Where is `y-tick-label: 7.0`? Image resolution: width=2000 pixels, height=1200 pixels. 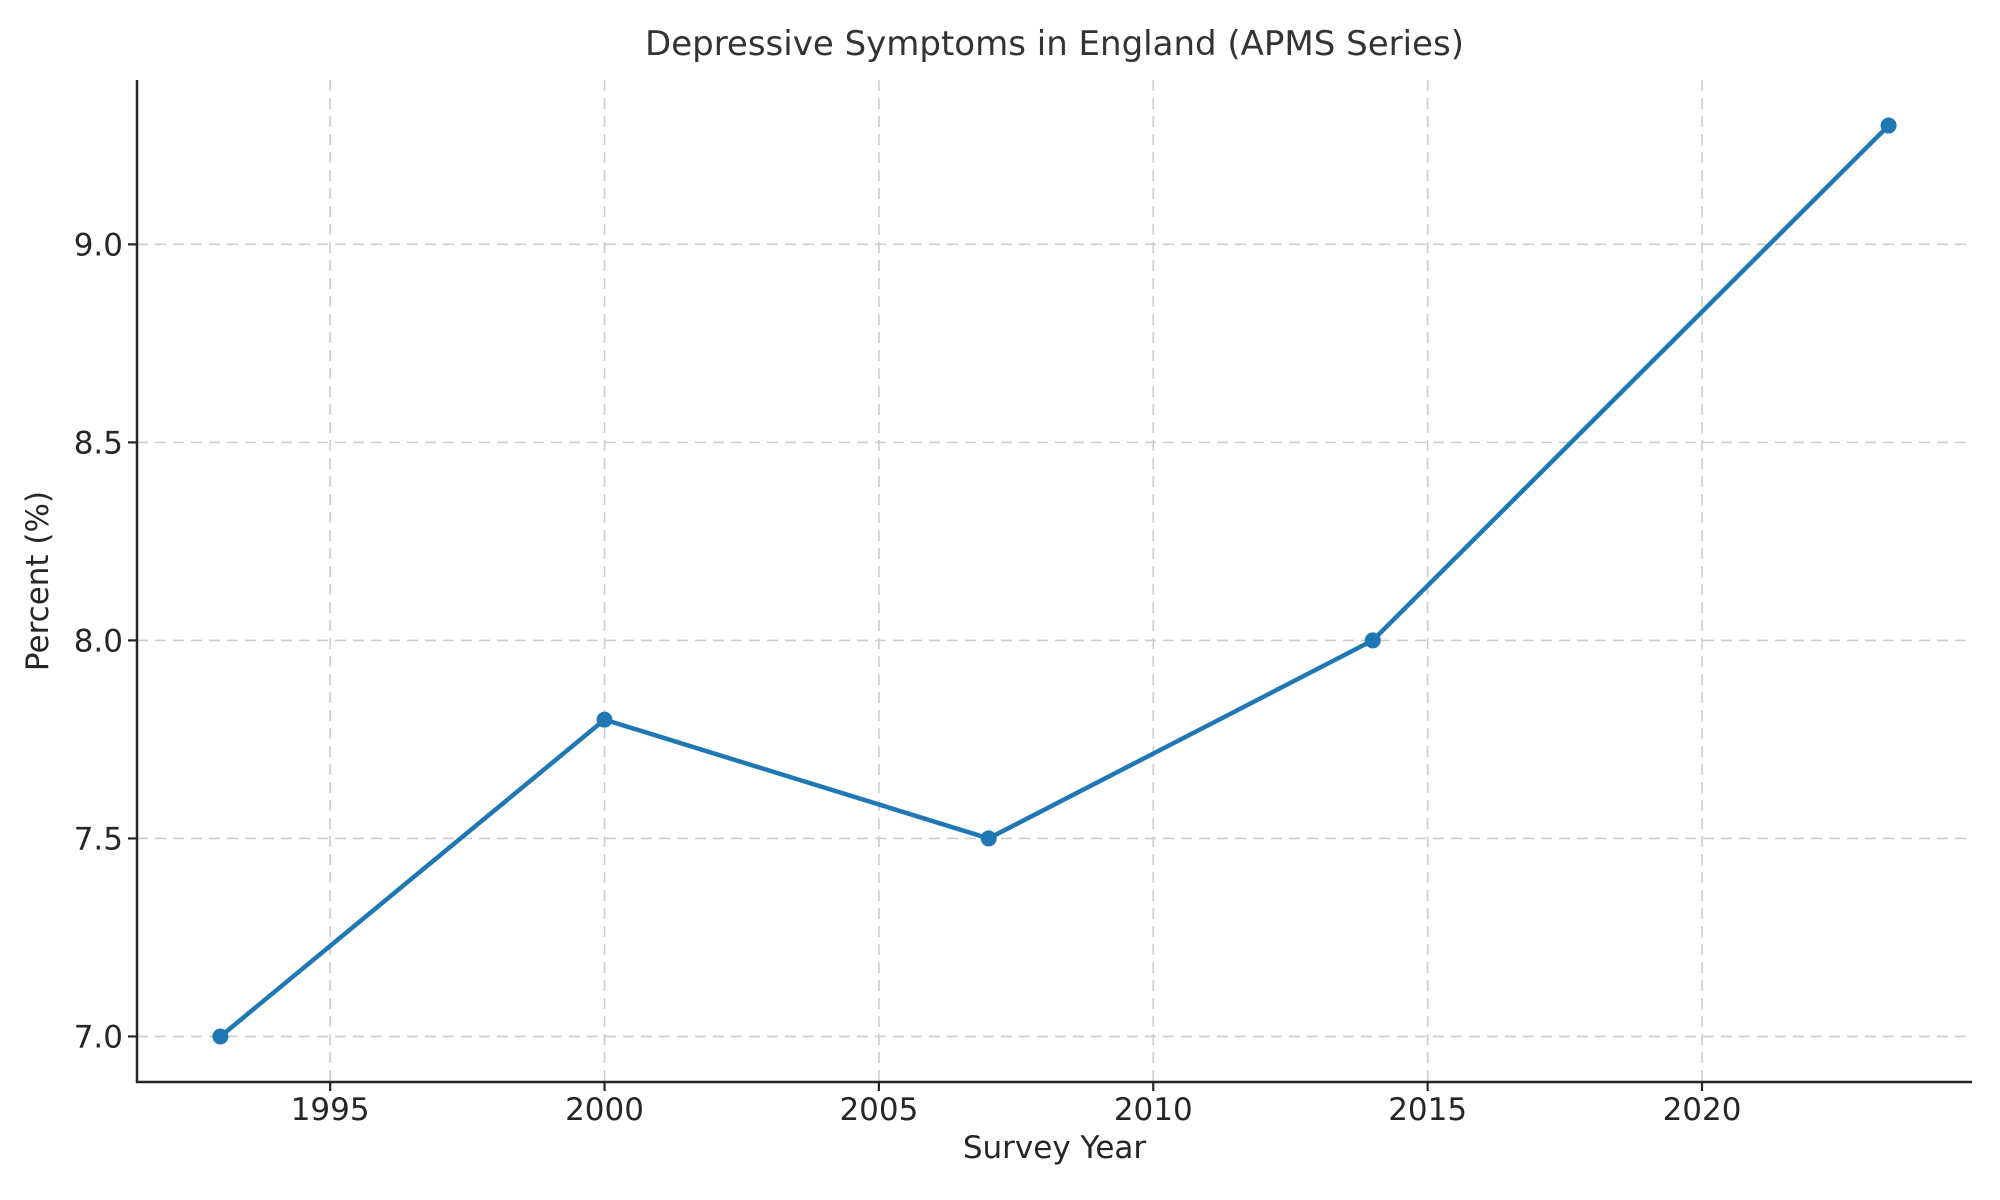 y-tick-label: 7.0 is located at coordinates (98, 1037).